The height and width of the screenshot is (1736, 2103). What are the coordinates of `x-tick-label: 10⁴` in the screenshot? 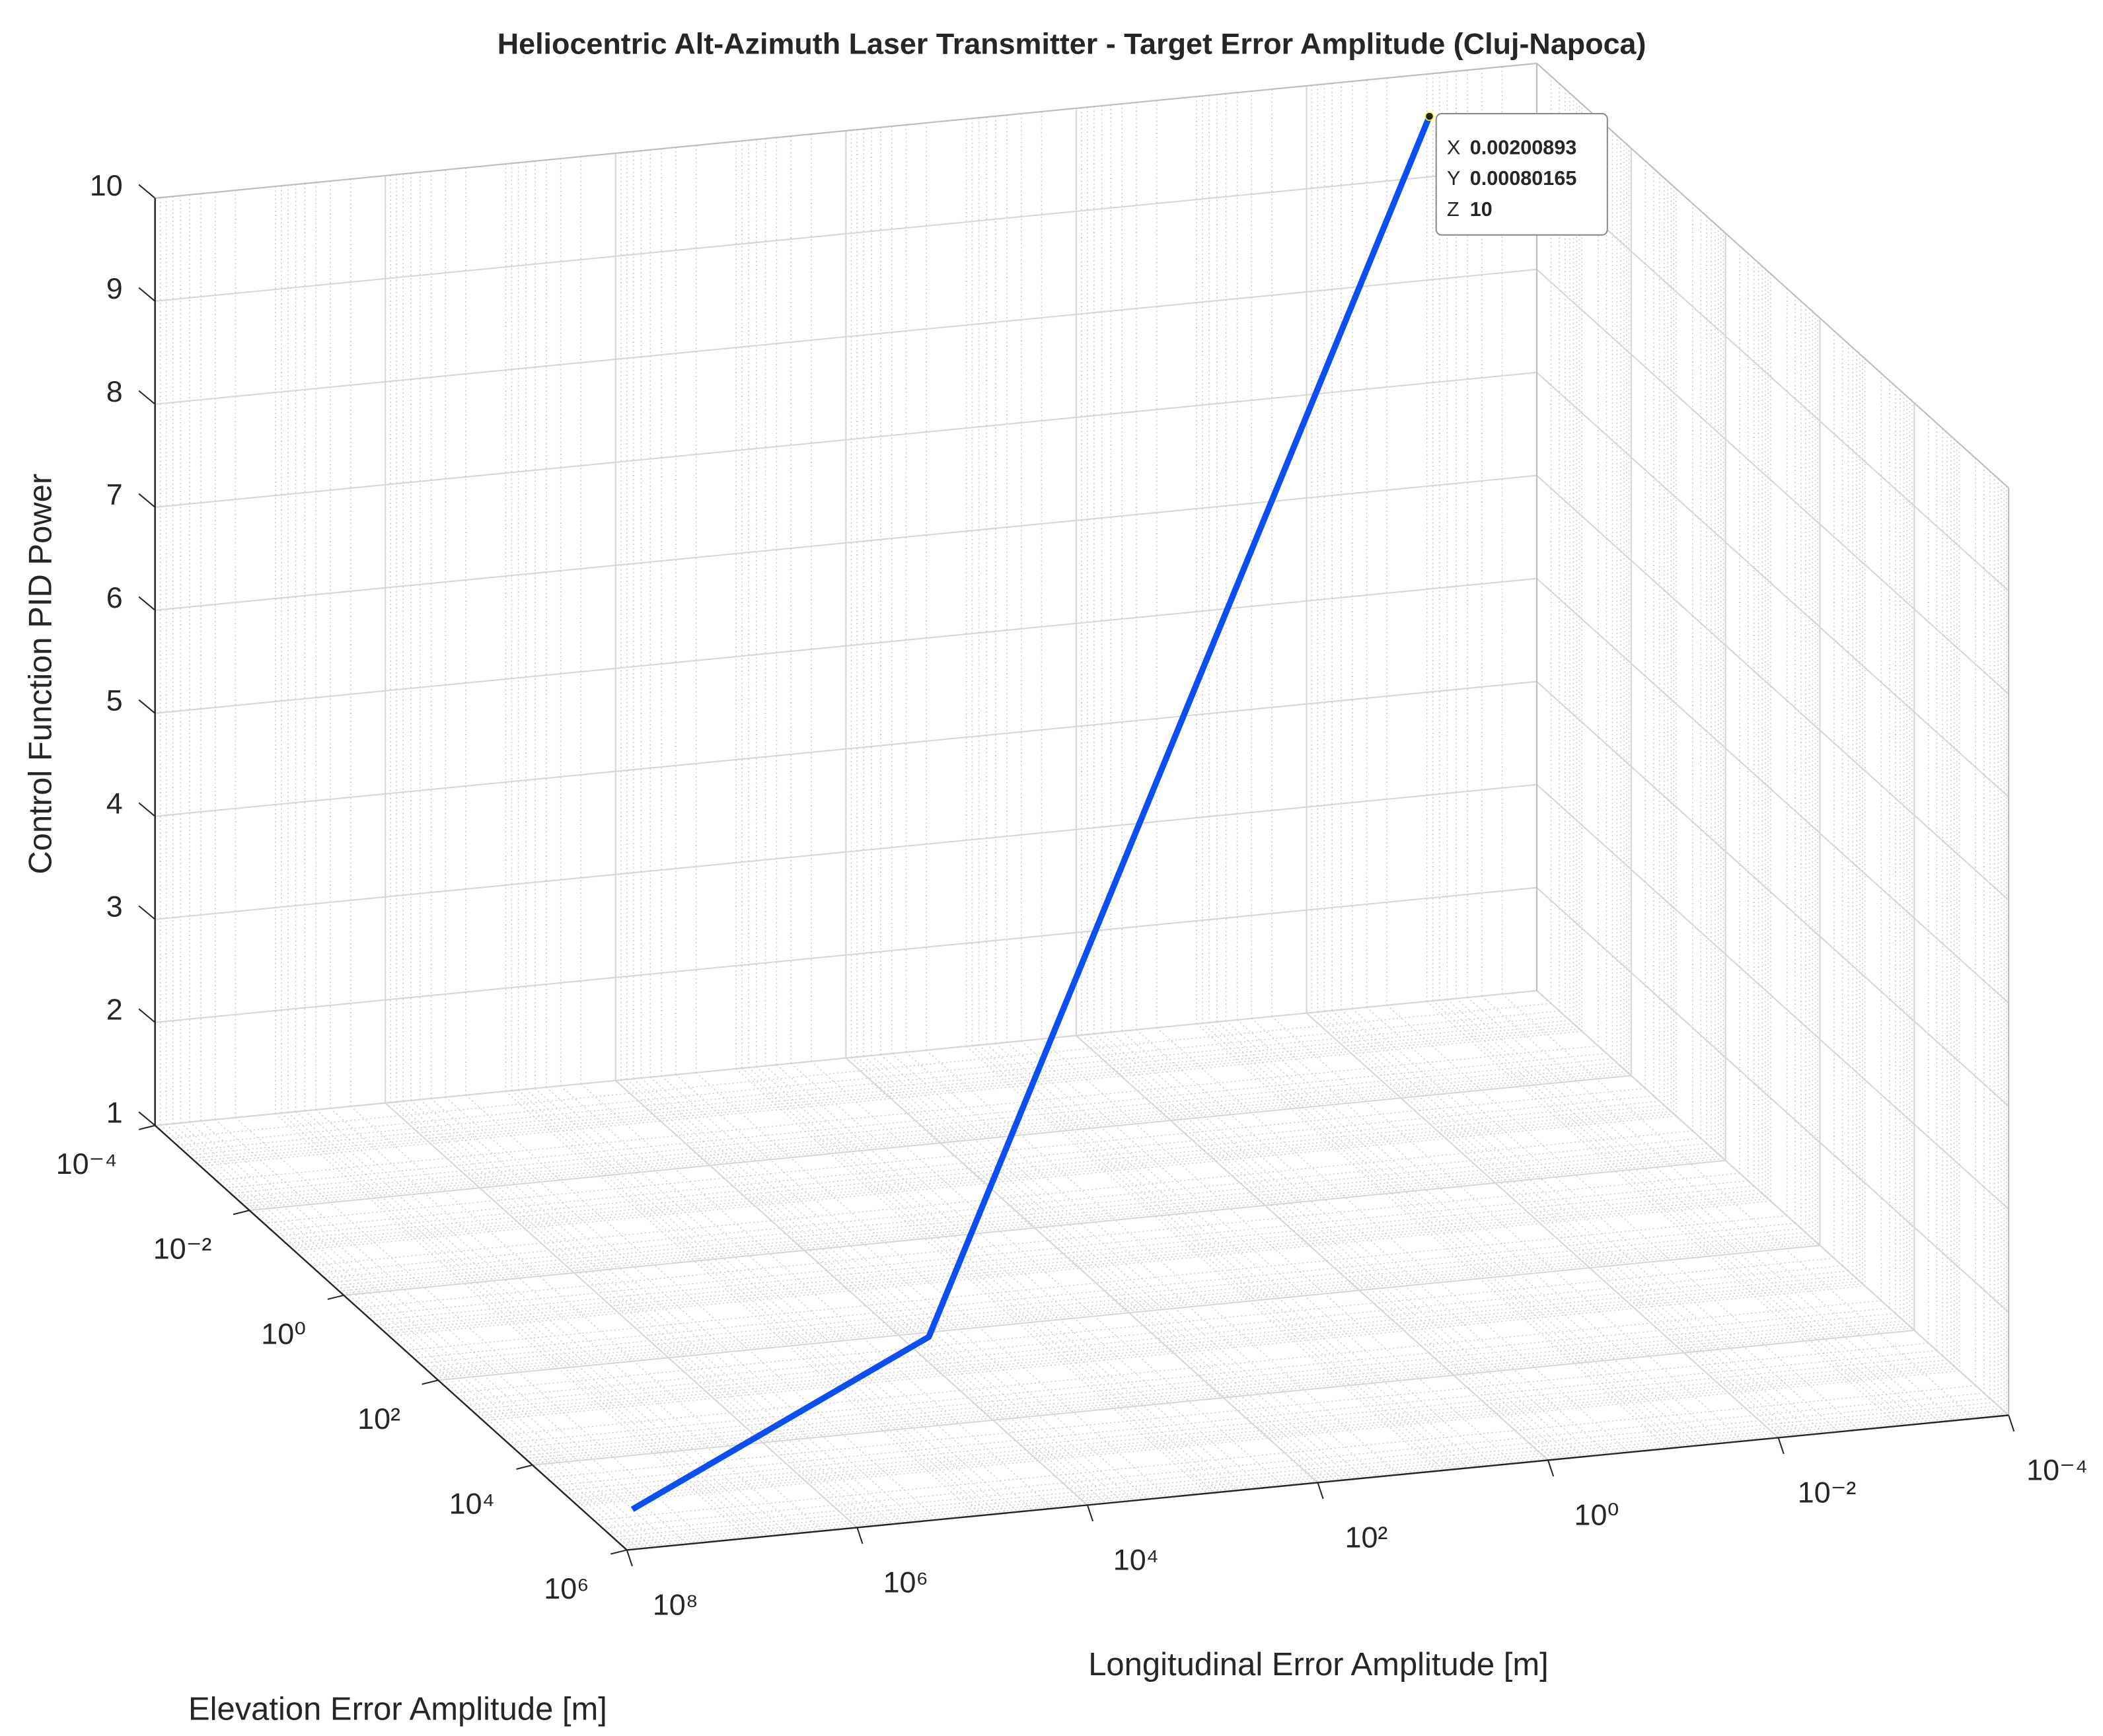 It's located at (1136, 1559).